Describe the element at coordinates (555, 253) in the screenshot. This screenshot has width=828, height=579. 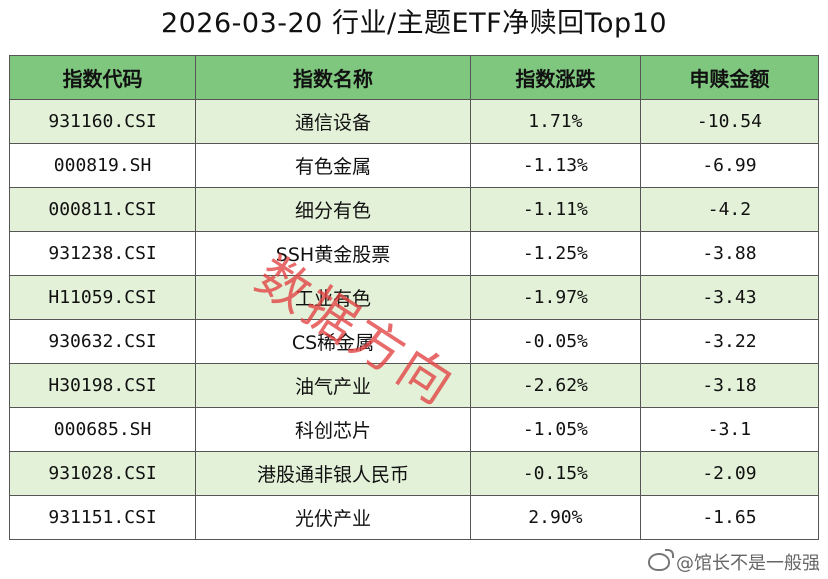
I see `cell-index-change: -1.25%` at that location.